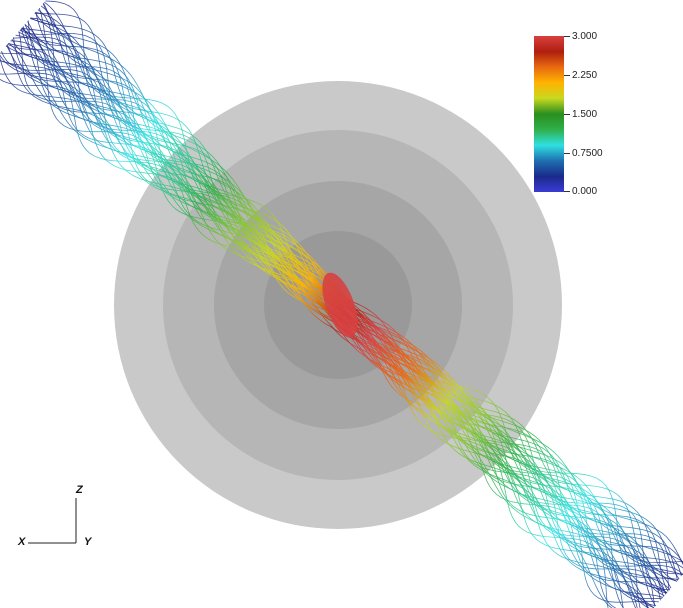  What do you see at coordinates (549, 114) in the screenshot?
I see `color-legend-gradient` at bounding box center [549, 114].